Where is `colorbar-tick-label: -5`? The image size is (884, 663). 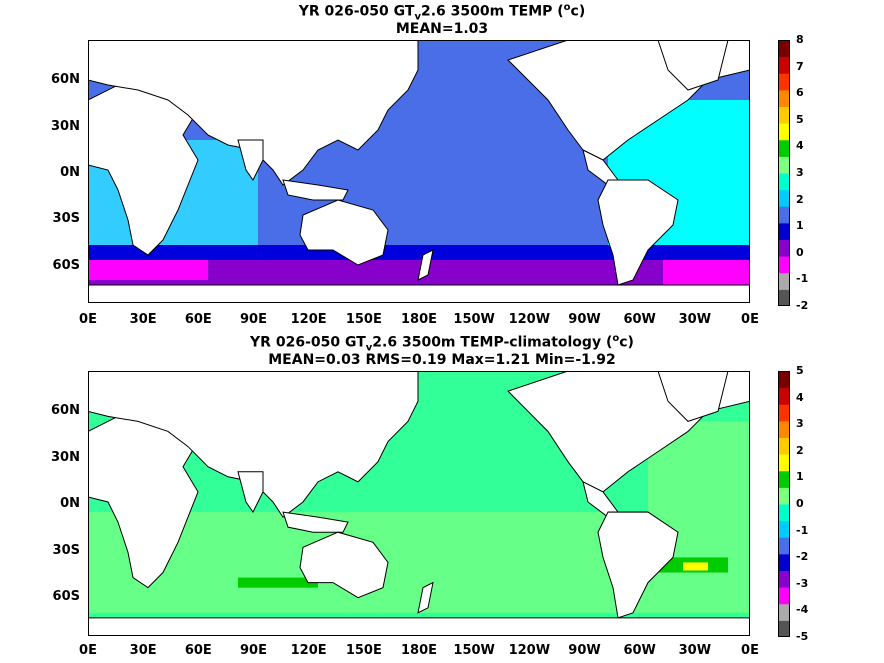
colorbar-tick-label: -5 is located at coordinates (802, 636).